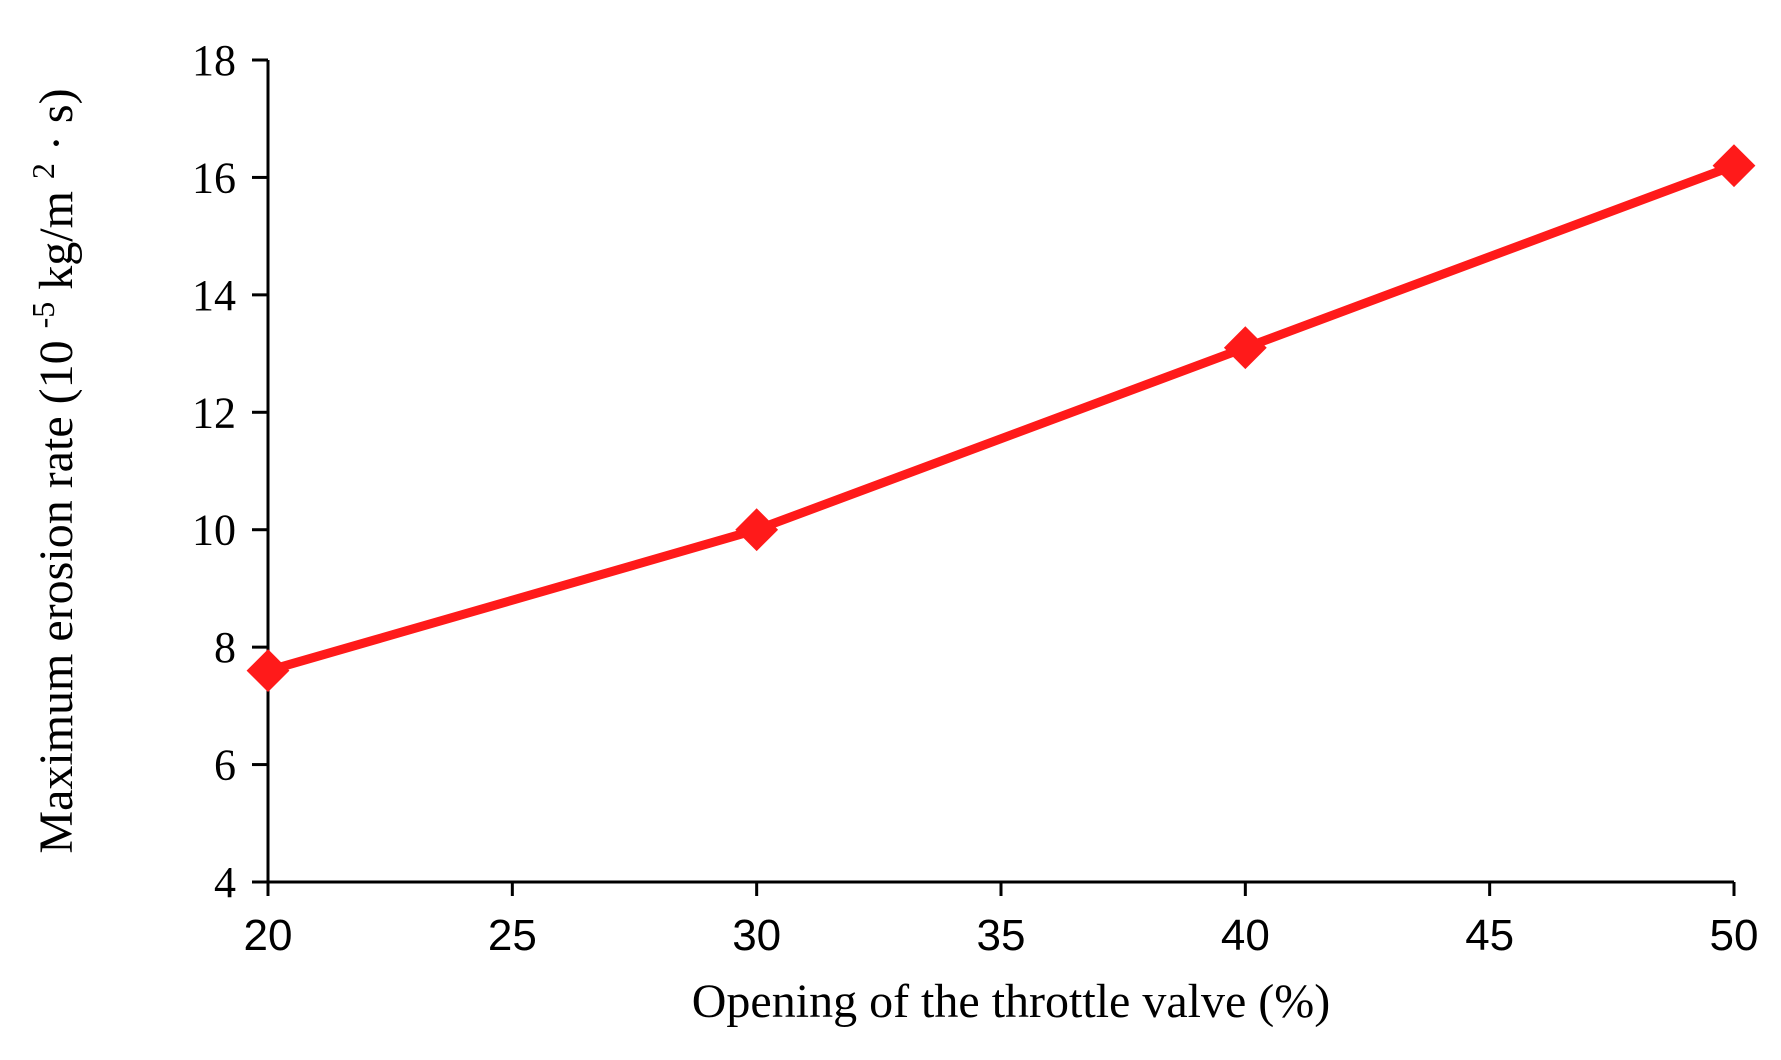 The height and width of the screenshot is (1060, 1781). I want to click on x-axis-title: Opening of the throttle valve (%), so click(1011, 1001).